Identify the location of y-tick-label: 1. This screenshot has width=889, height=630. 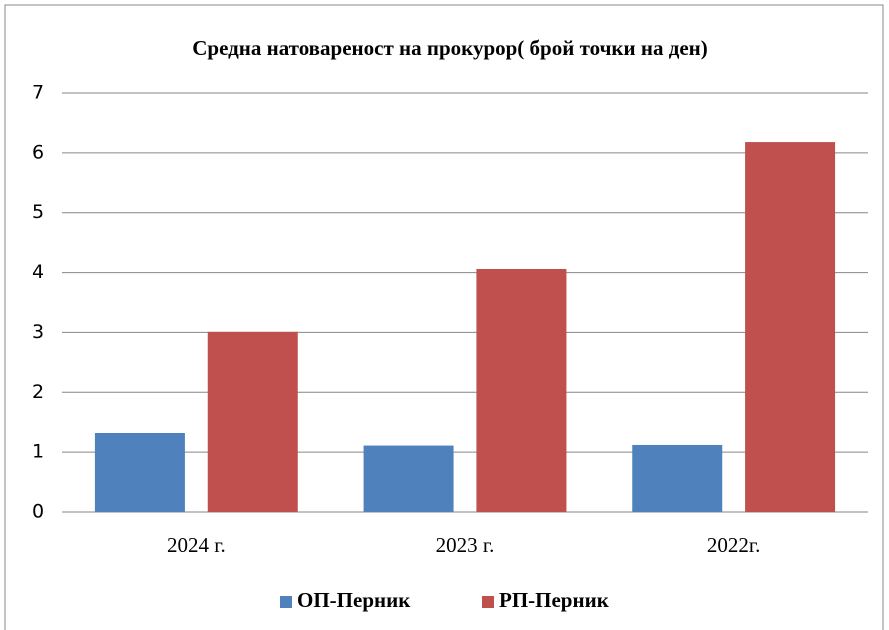
(38, 452).